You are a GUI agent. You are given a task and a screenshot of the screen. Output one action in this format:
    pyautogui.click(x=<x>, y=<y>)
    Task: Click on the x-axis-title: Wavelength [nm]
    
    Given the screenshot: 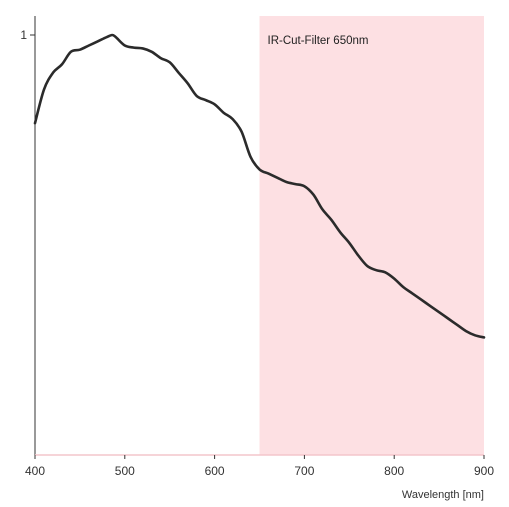 What is the action you would take?
    pyautogui.click(x=443, y=495)
    